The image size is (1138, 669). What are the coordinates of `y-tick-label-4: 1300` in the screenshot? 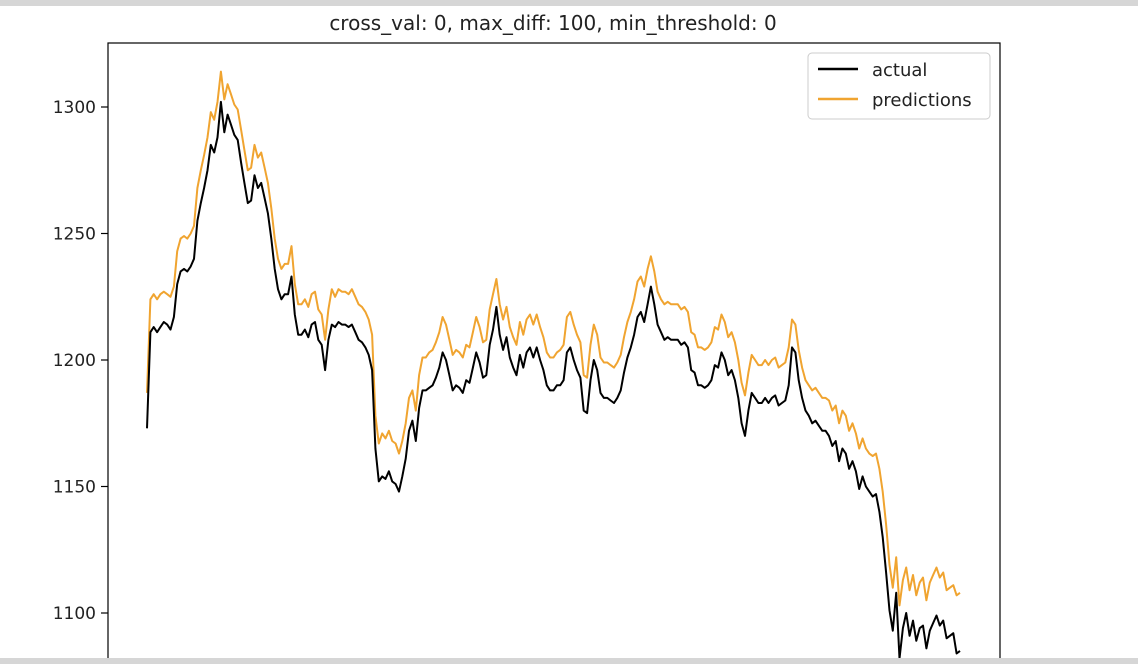 It's located at (74, 108).